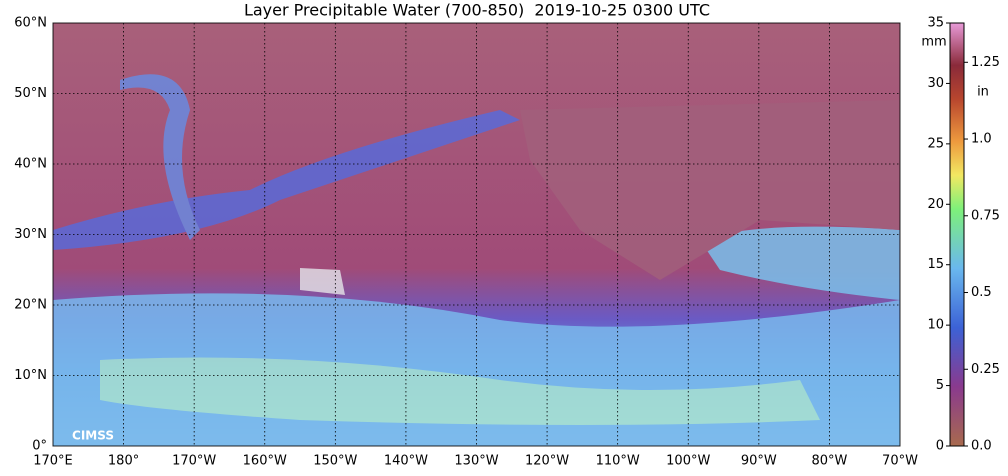 The width and height of the screenshot is (1008, 476). I want to click on colorbar-unit-mm: mm, so click(933, 42).